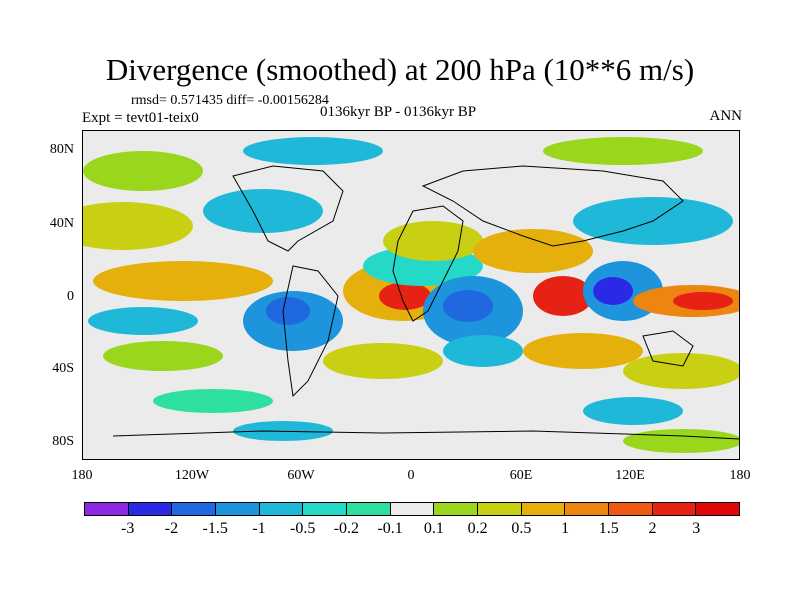 The width and height of the screenshot is (800, 600). I want to click on lat-label: 0, so click(70, 296).